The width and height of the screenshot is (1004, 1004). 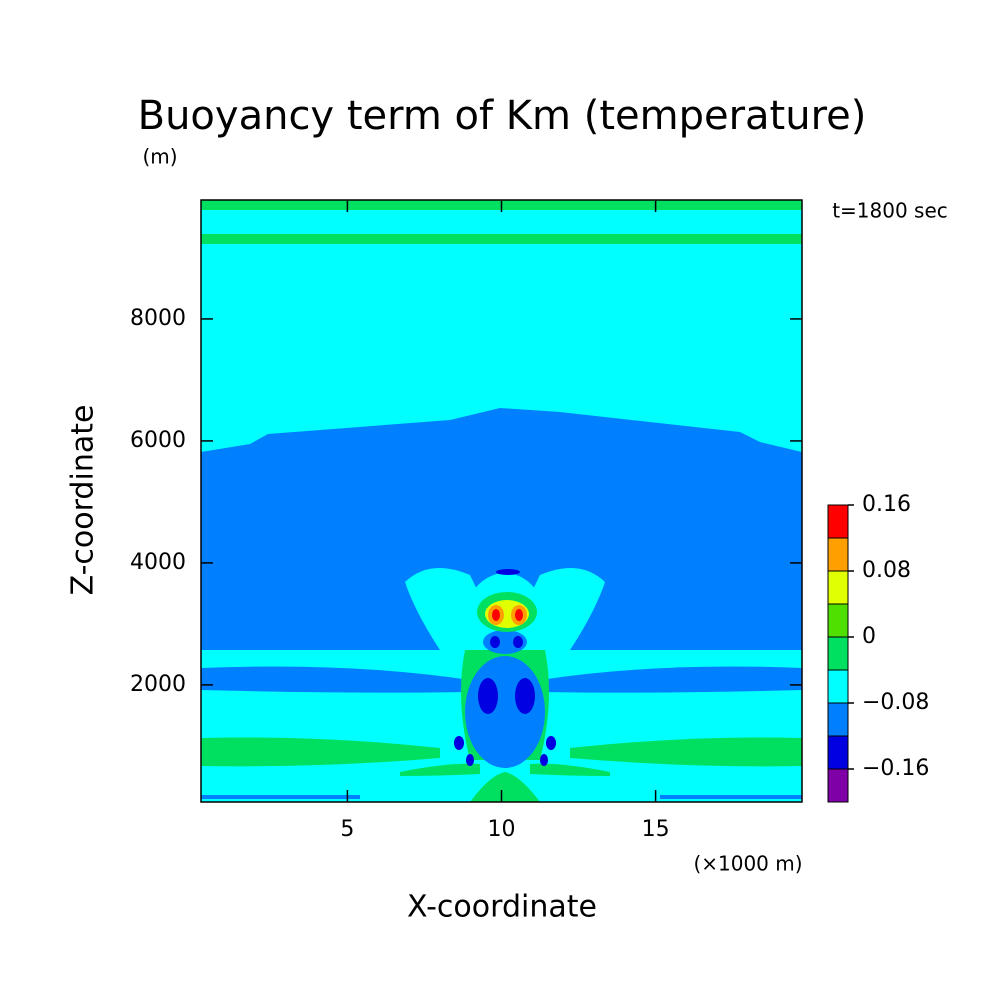 I want to click on x-tick-label: 5, so click(x=347, y=829).